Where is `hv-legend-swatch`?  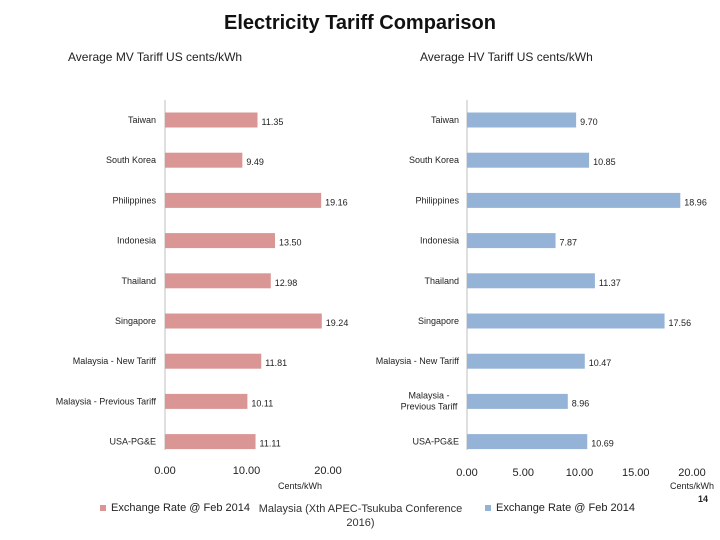
hv-legend-swatch is located at coordinates (488, 508).